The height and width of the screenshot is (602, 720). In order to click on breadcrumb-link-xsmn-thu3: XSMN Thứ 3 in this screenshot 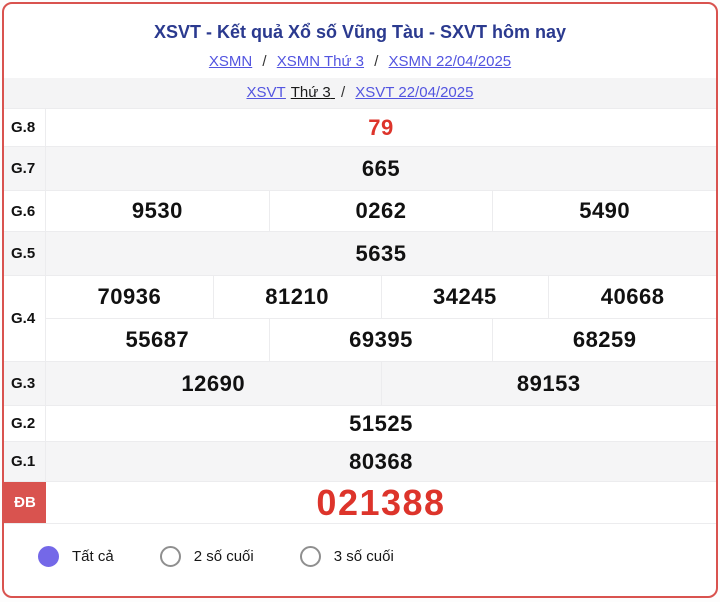, I will do `click(320, 61)`.